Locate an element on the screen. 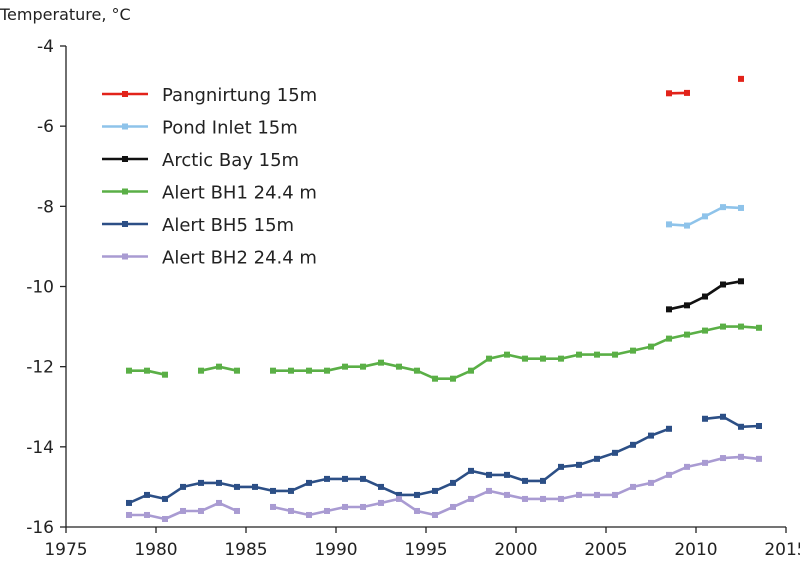 This screenshot has width=800, height=565. legend-item: Pond Inlet 15m is located at coordinates (200, 128).